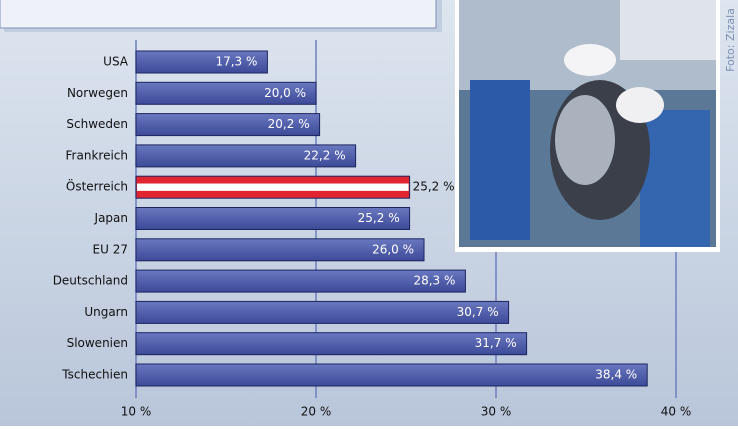  Describe the element at coordinates (111, 218) in the screenshot. I see `y-tick-label: Japan` at that location.